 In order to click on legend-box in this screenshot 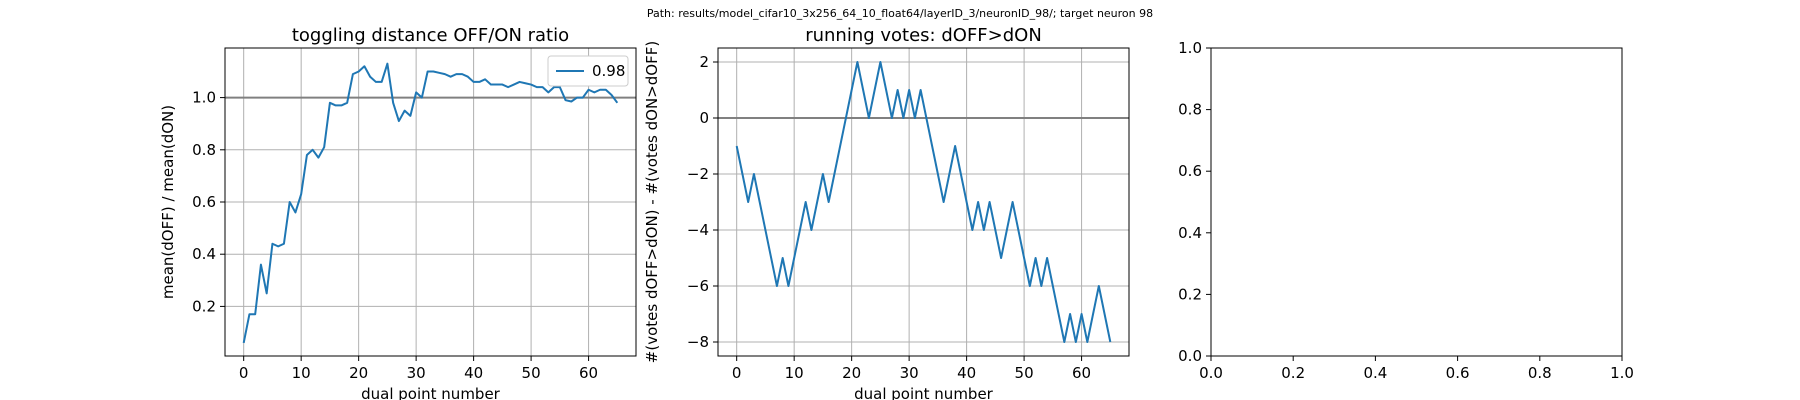, I will do `click(588, 71)`.